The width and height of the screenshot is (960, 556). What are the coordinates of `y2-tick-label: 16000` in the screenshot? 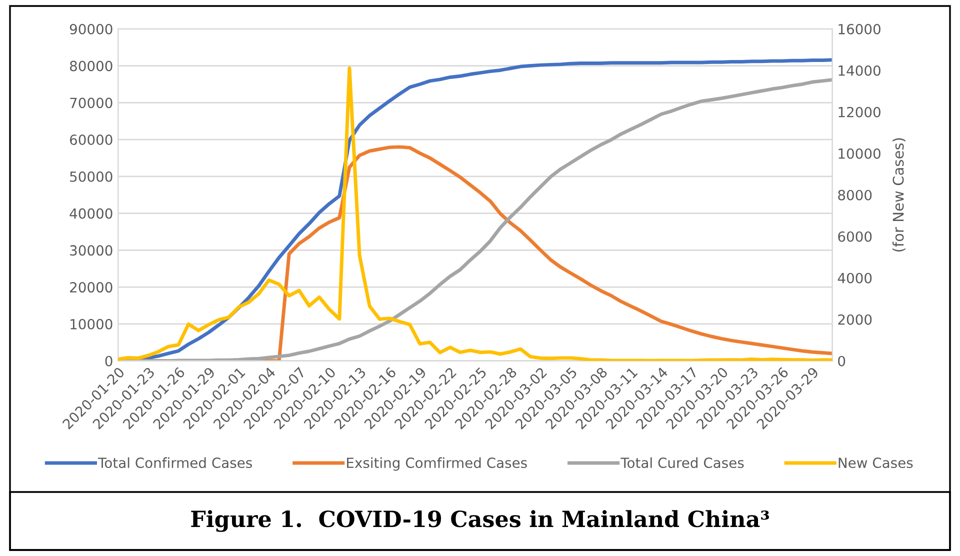 It's located at (859, 29).